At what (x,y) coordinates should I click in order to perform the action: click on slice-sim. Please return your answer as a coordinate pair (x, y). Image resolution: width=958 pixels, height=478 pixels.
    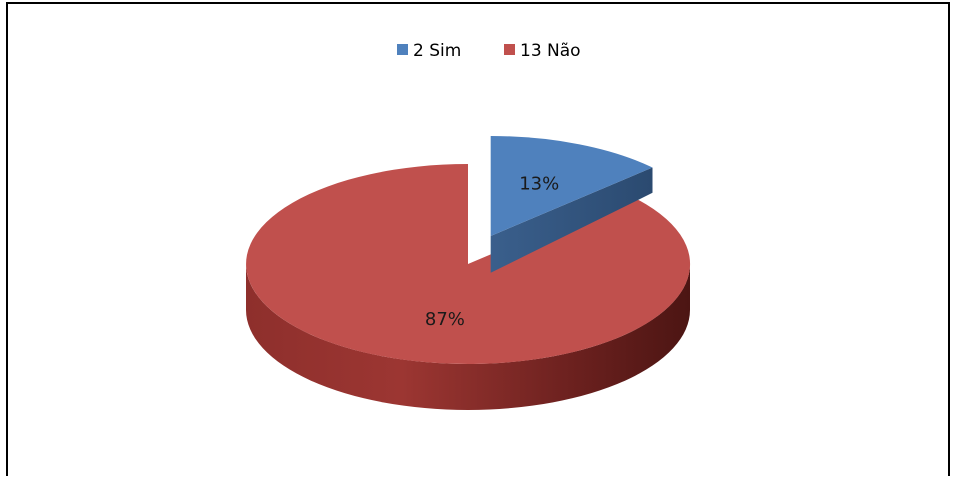
    Looking at the image, I should click on (571, 185).